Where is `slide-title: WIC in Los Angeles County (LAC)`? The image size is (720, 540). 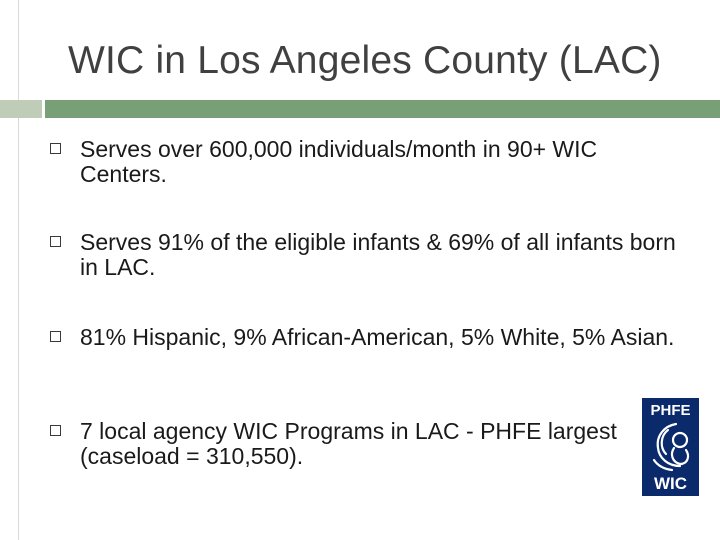 slide-title: WIC in Los Angeles County (LAC) is located at coordinates (365, 60).